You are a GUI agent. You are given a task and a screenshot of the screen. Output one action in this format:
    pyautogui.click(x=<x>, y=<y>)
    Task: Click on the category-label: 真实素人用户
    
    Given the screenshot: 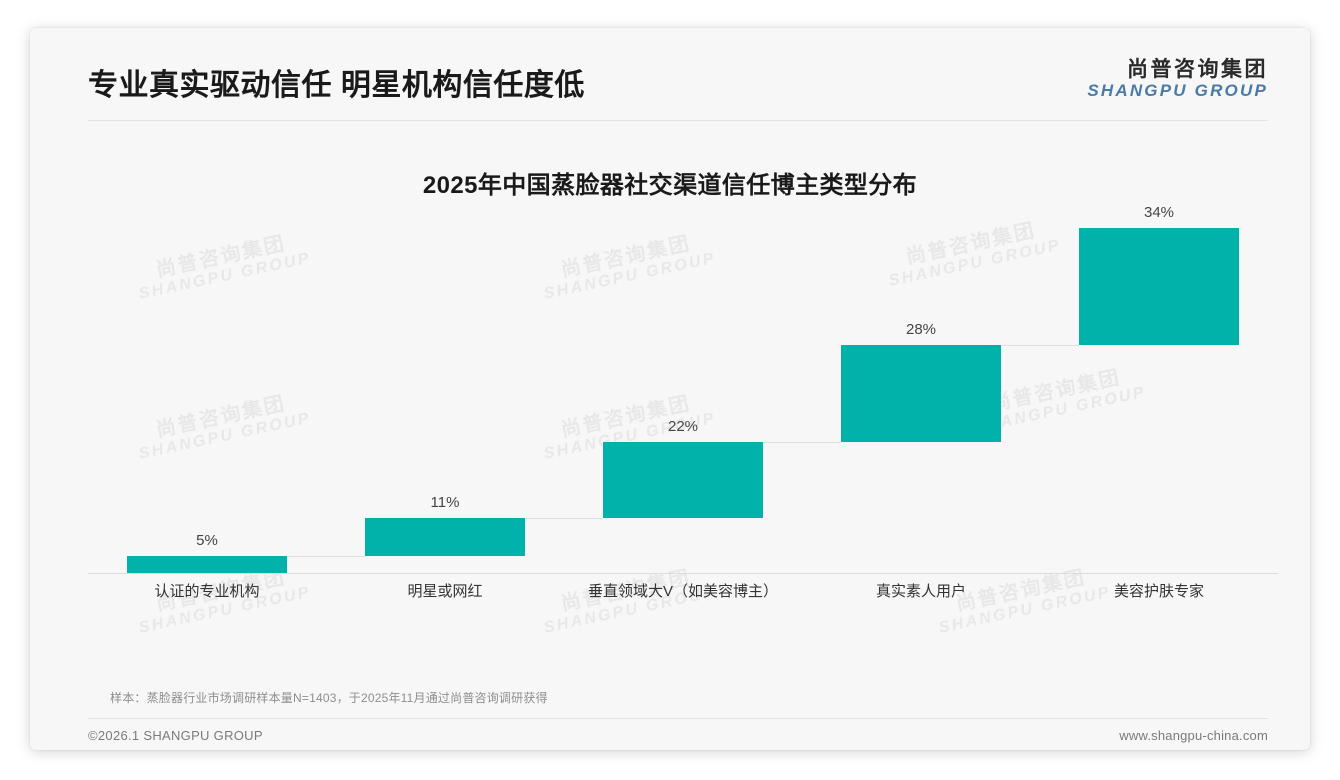 What is the action you would take?
    pyautogui.click(x=920, y=591)
    